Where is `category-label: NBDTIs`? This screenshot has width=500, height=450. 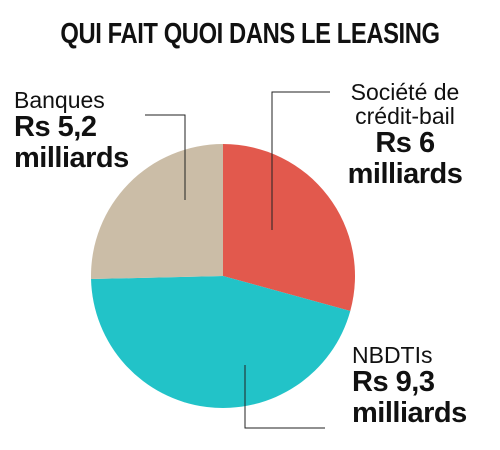
category-label: NBDTIs is located at coordinates (392, 355).